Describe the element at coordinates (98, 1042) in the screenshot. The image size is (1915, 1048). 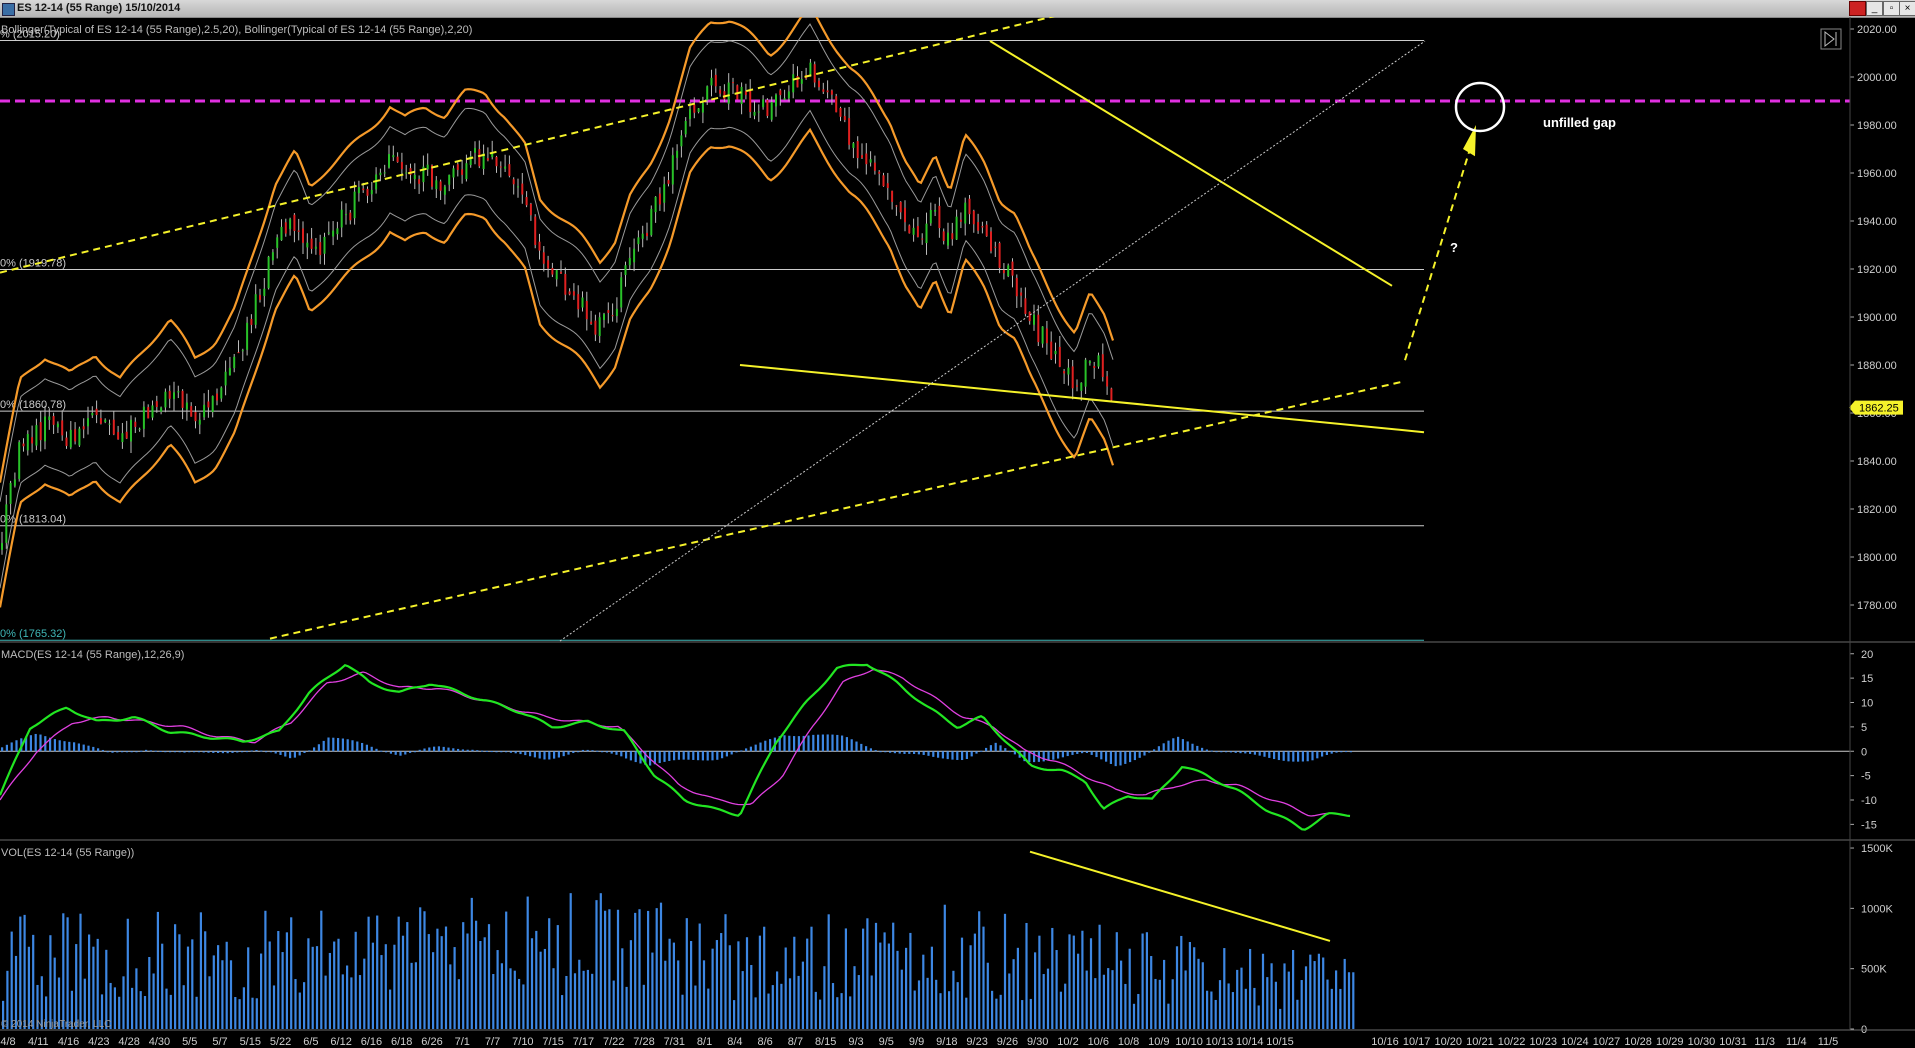
I see `time-tick-label: 4/23` at that location.